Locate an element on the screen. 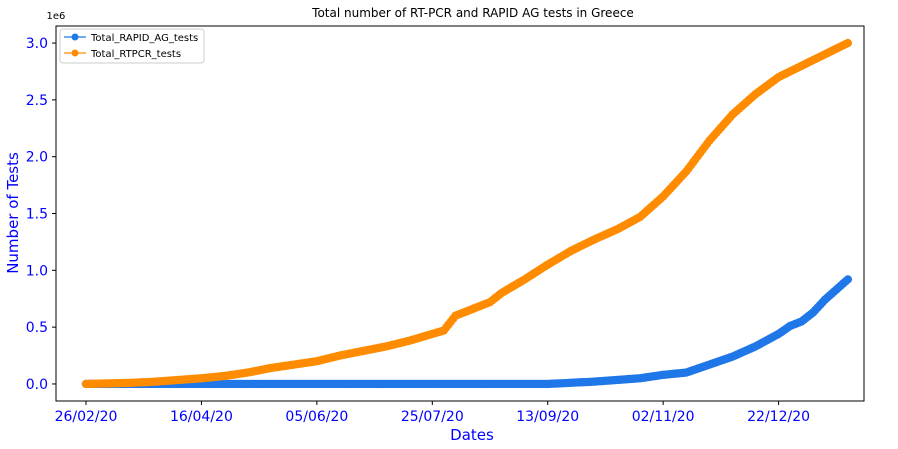 The image size is (898, 449). x-tick-label: 25/07/20 is located at coordinates (432, 417).